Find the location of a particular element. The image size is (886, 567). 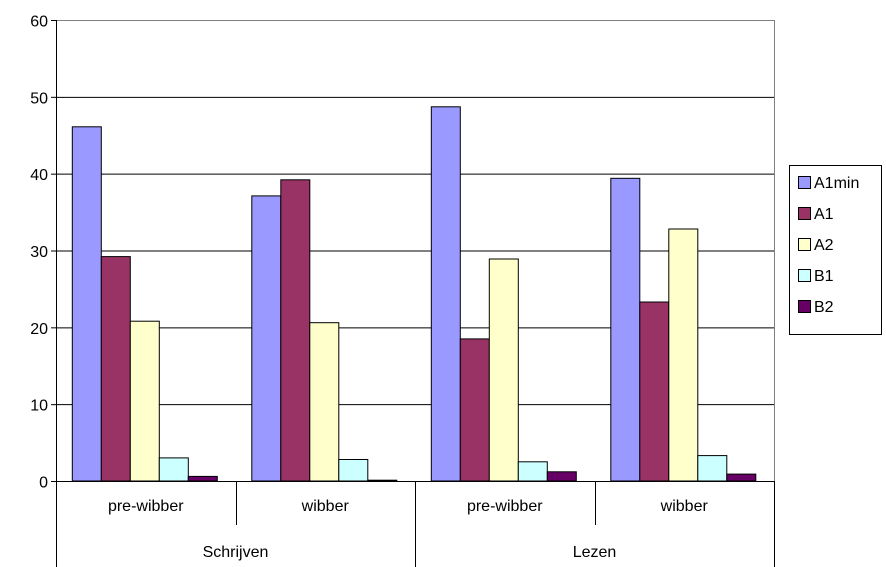

legend-label-a1: A1 is located at coordinates (824, 214).